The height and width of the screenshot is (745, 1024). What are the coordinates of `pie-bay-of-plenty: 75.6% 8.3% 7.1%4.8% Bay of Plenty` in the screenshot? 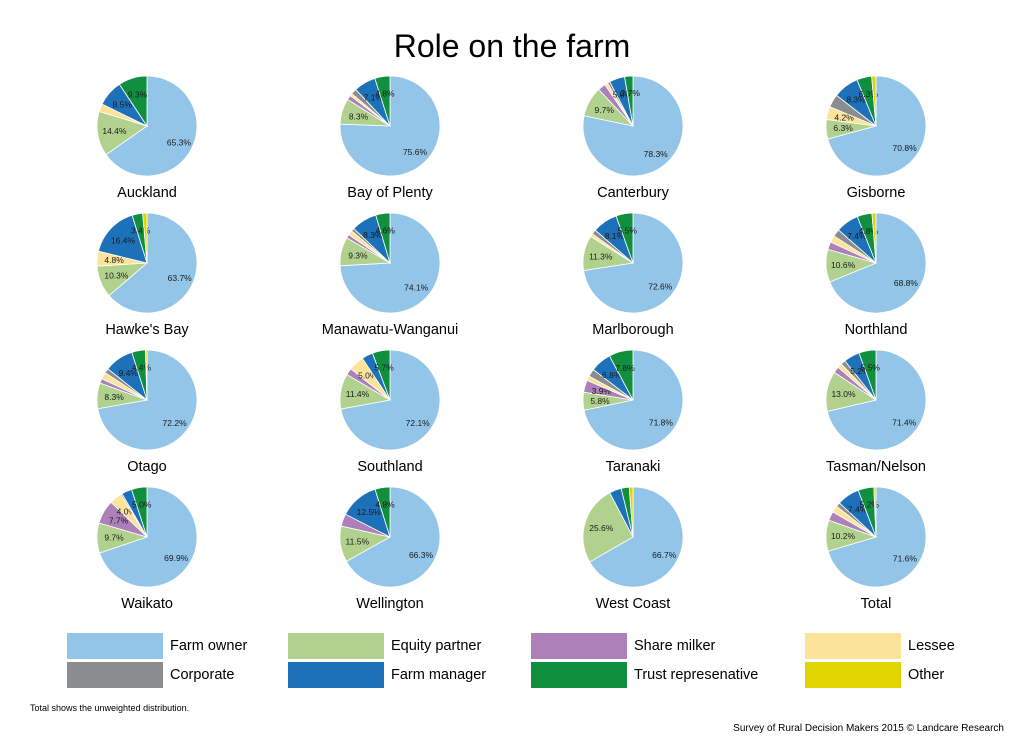 It's located at (390, 138).